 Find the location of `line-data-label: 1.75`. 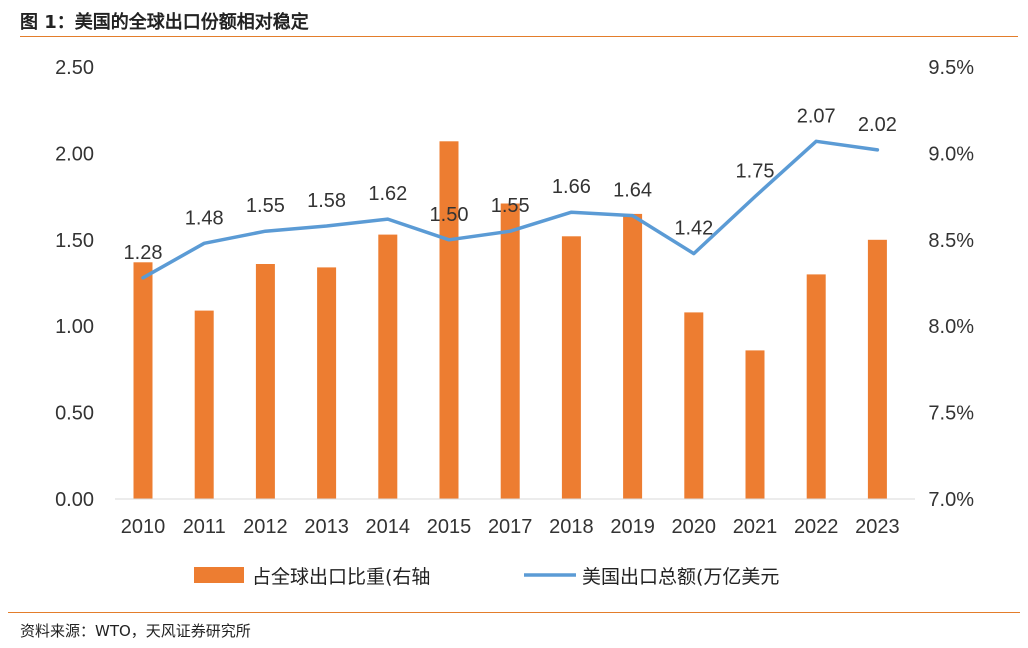

line-data-label: 1.75 is located at coordinates (755, 172).